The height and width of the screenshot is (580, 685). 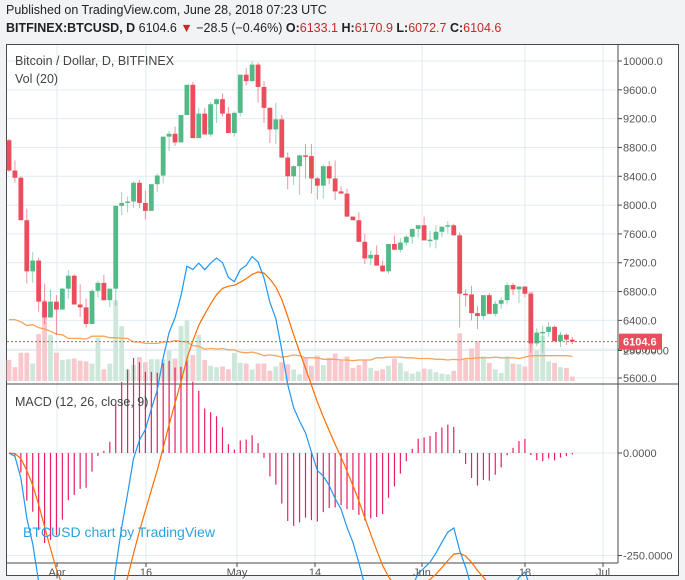 What do you see at coordinates (648, 557) in the screenshot?
I see `macd-axis-label: -250.0000` at bounding box center [648, 557].